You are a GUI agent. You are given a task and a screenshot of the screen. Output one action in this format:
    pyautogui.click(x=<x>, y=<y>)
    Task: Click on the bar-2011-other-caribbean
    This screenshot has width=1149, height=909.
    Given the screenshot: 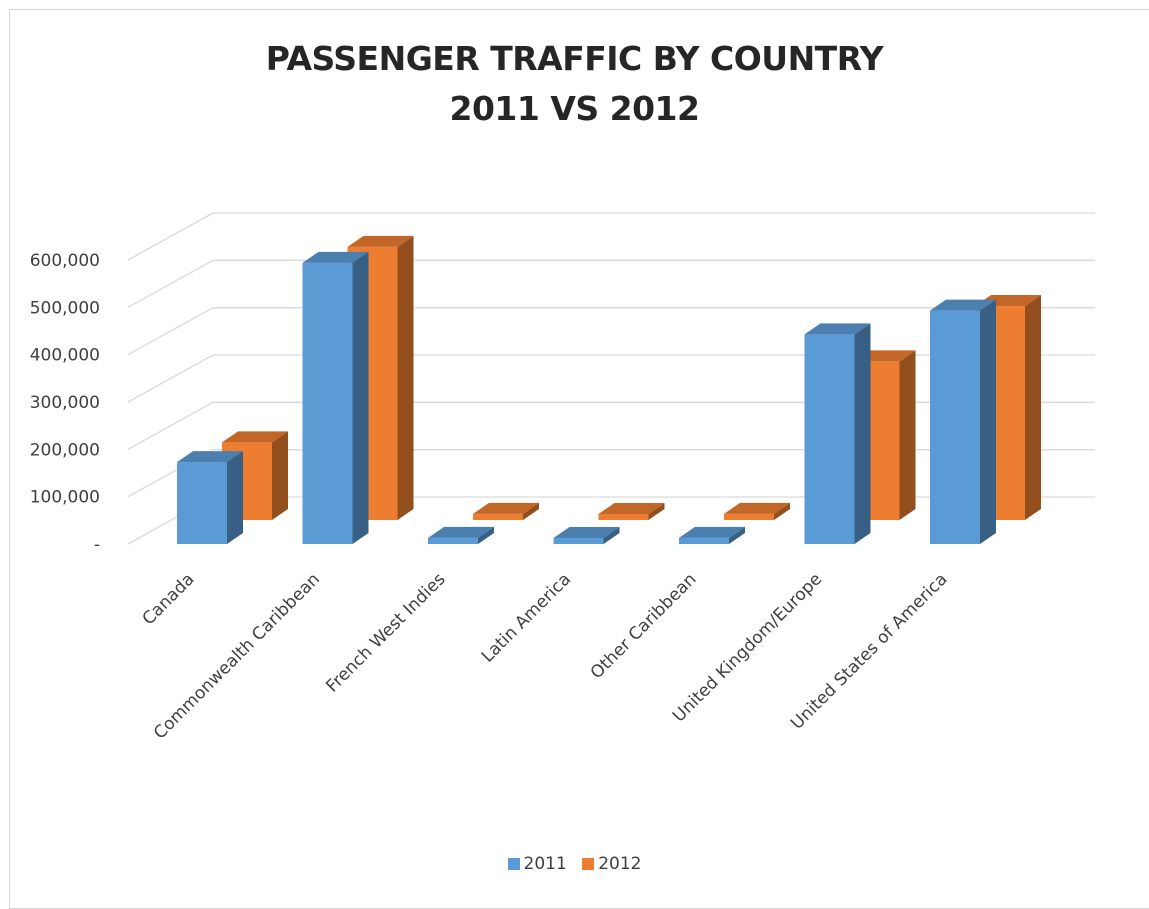 What is the action you would take?
    pyautogui.click(x=704, y=540)
    